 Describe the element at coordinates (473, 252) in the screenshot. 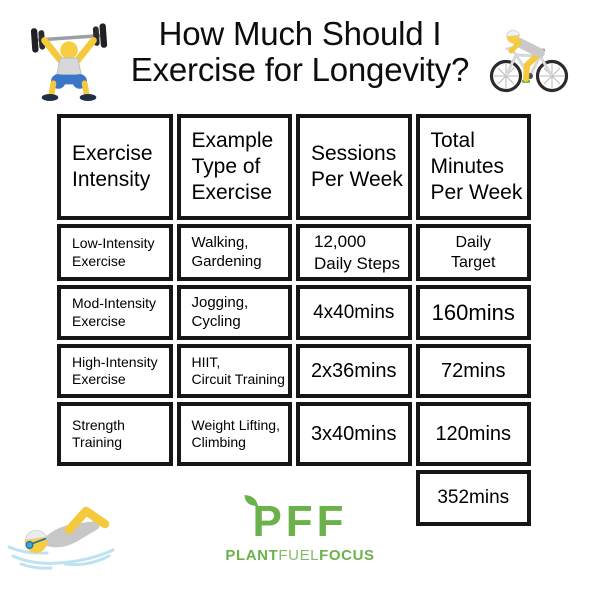

I see `cell-low-total: Daily Target` at that location.